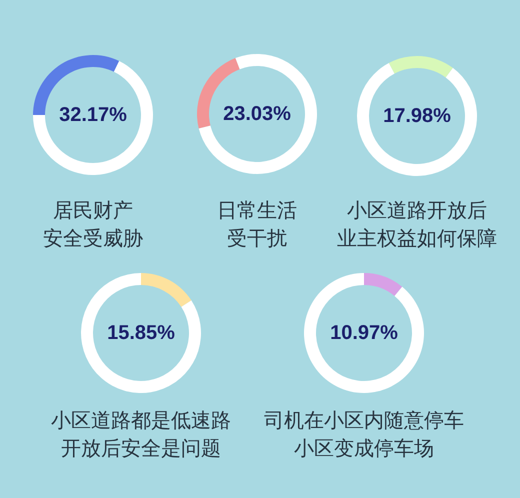  Describe the element at coordinates (257, 224) in the screenshot. I see `text: 日常生活受干扰` at that location.